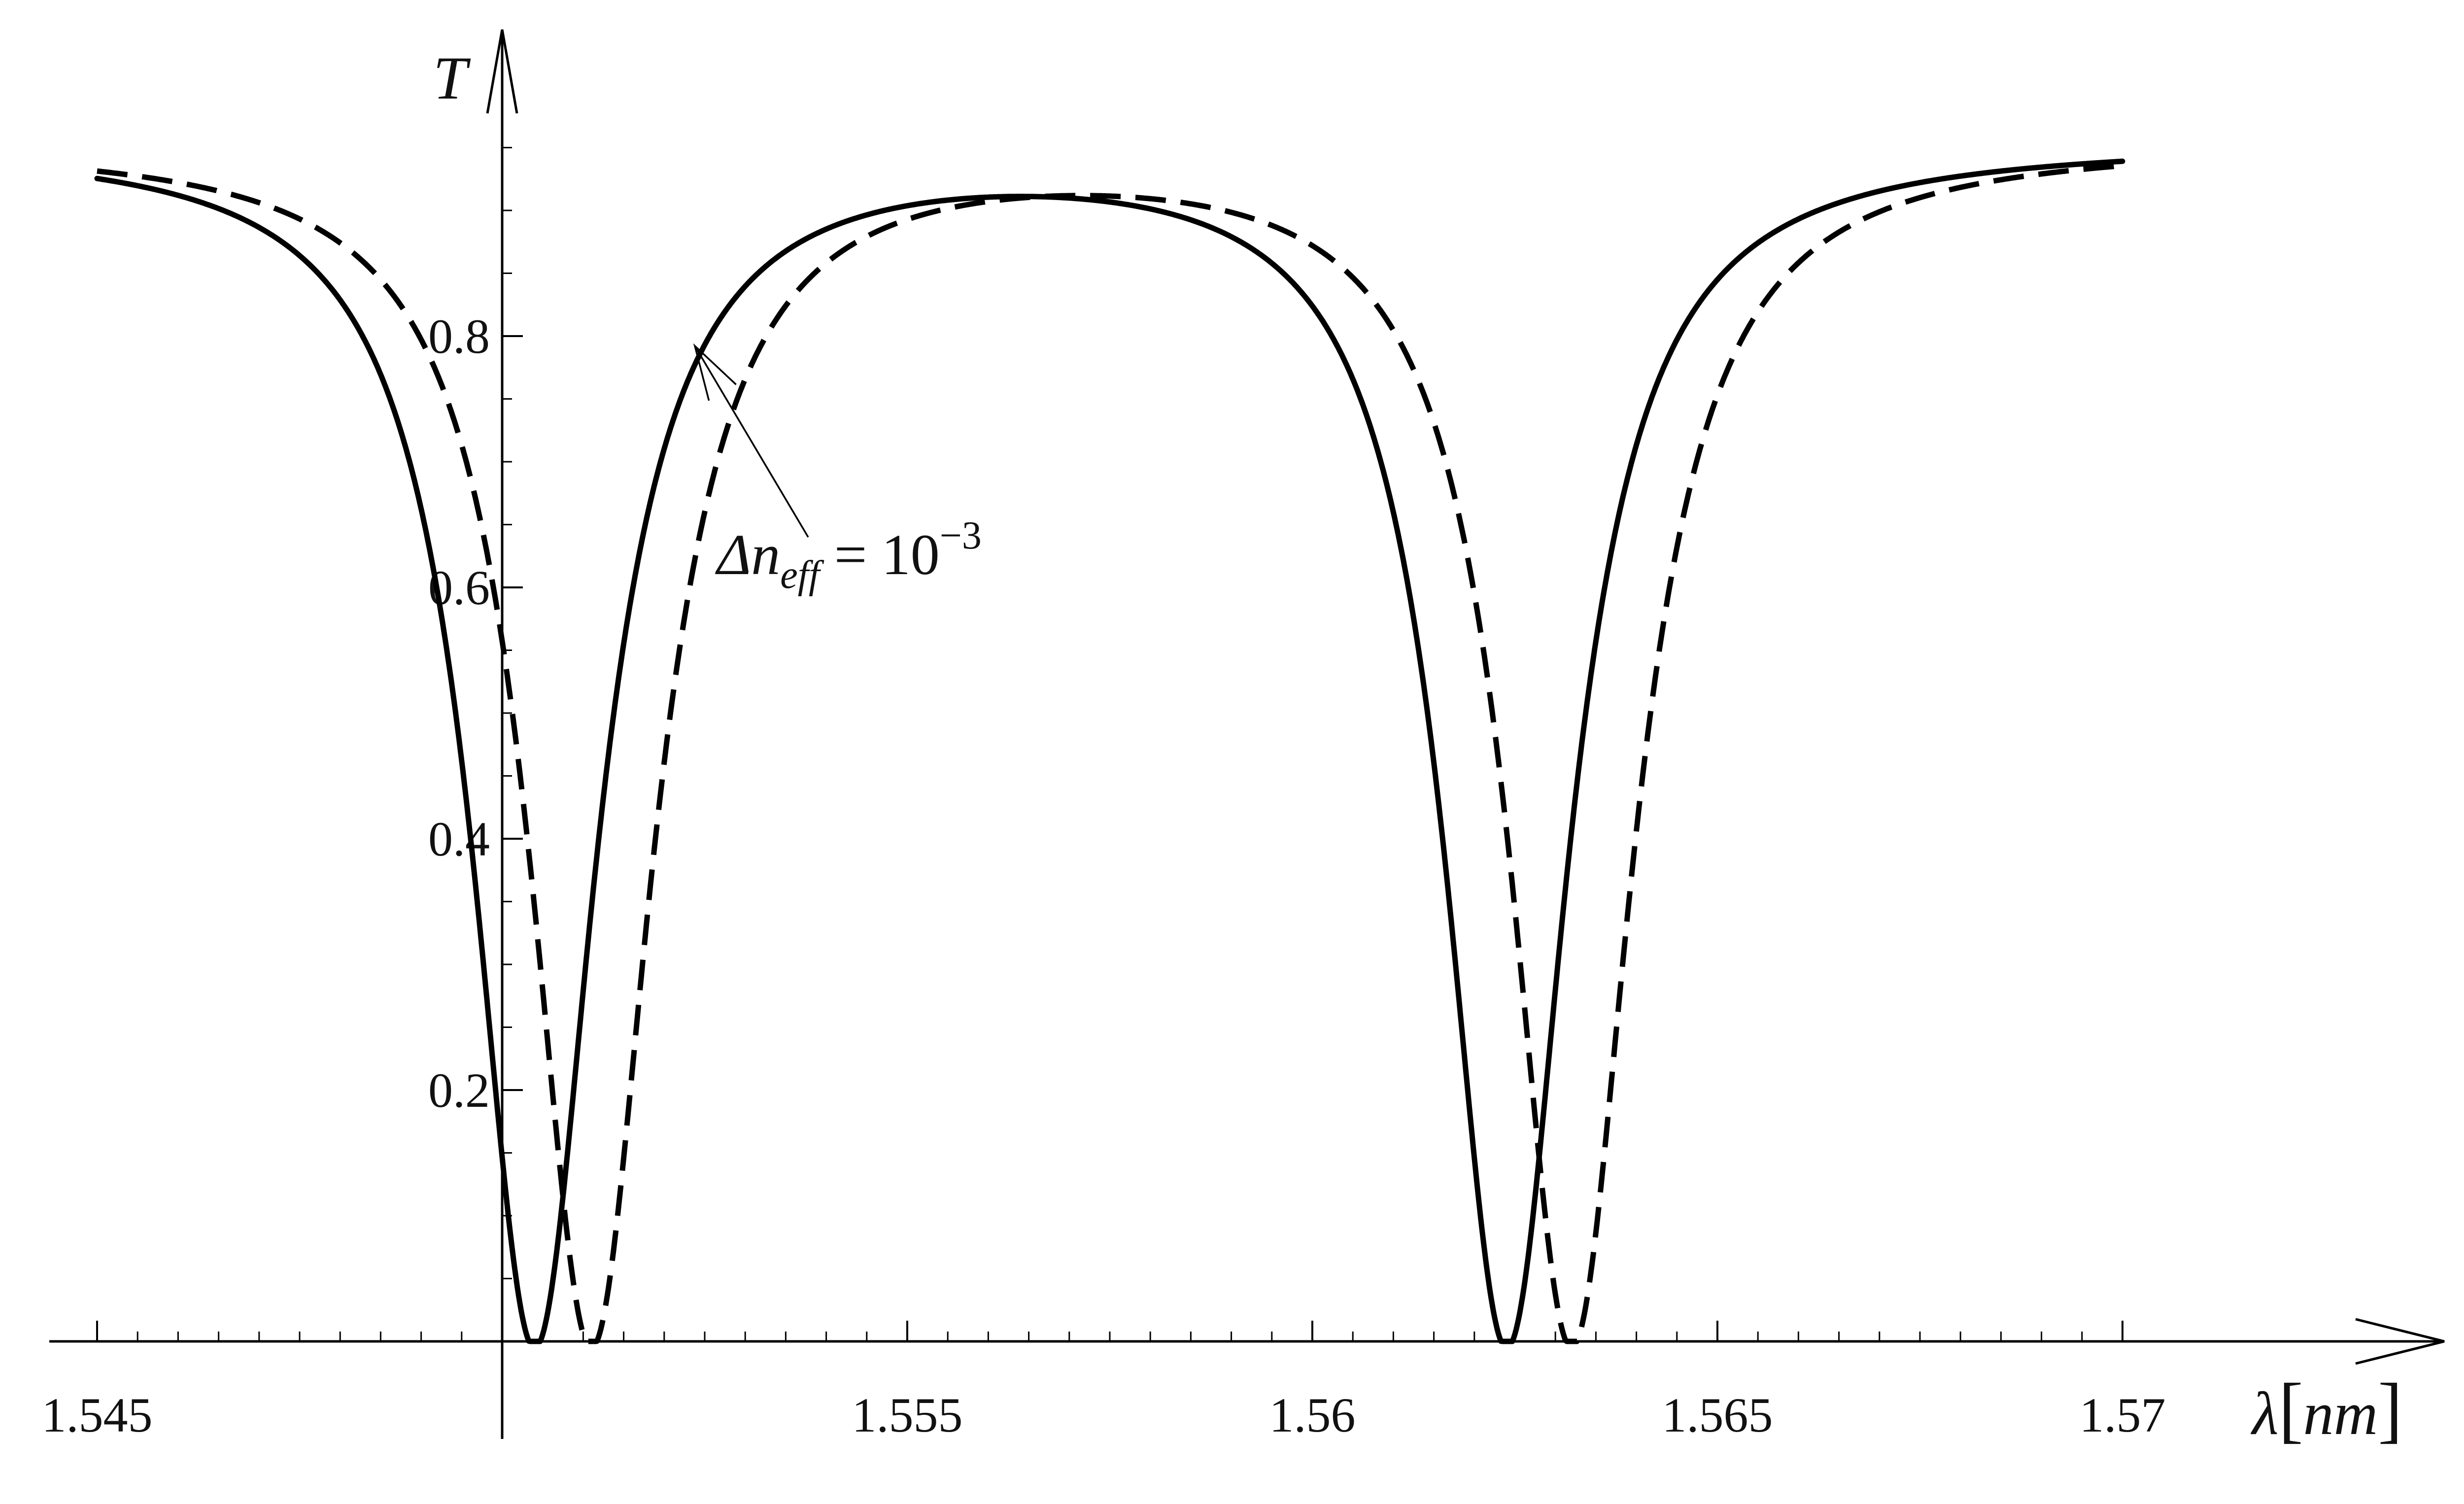 The image size is (2464, 1504). Describe the element at coordinates (1312, 1415) in the screenshot. I see `x-tick-label: 1.56` at that location.